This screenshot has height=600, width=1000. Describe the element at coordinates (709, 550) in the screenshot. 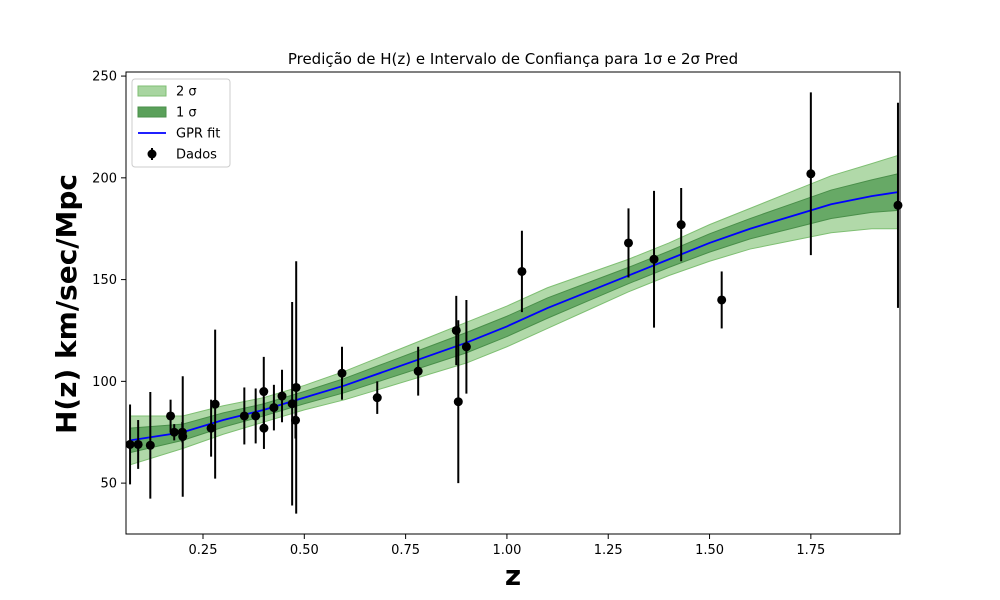

I see `x-tick-label: 1.50` at that location.